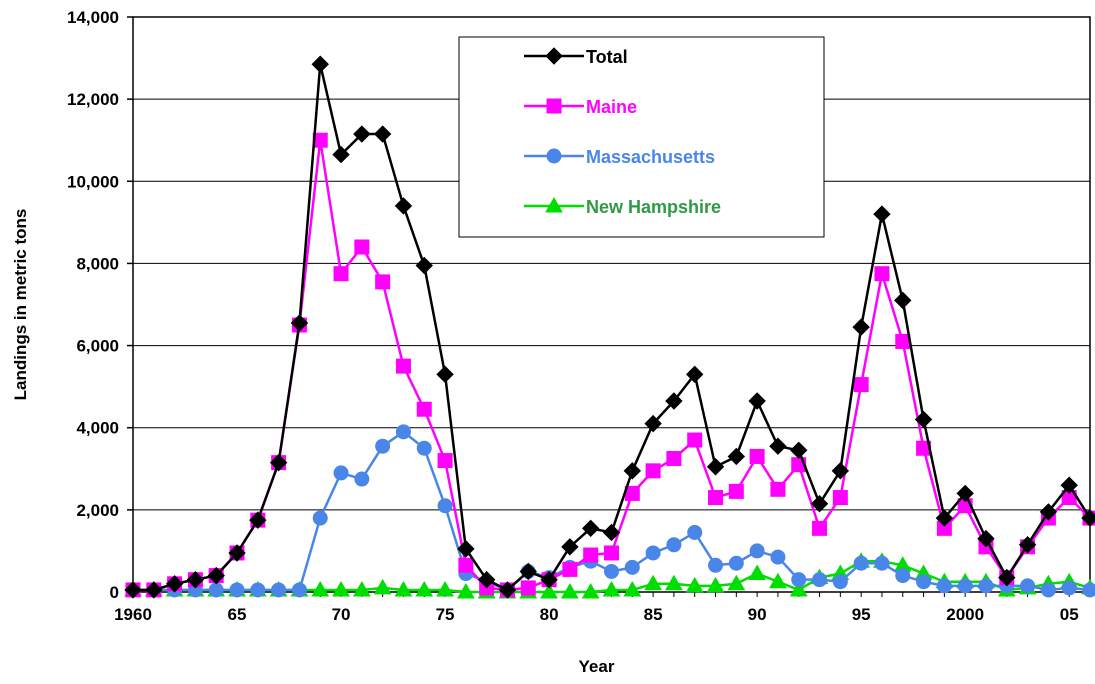 Image resolution: width=1095 pixels, height=684 pixels. What do you see at coordinates (607, 57) in the screenshot?
I see `legend-label-total: Total` at bounding box center [607, 57].